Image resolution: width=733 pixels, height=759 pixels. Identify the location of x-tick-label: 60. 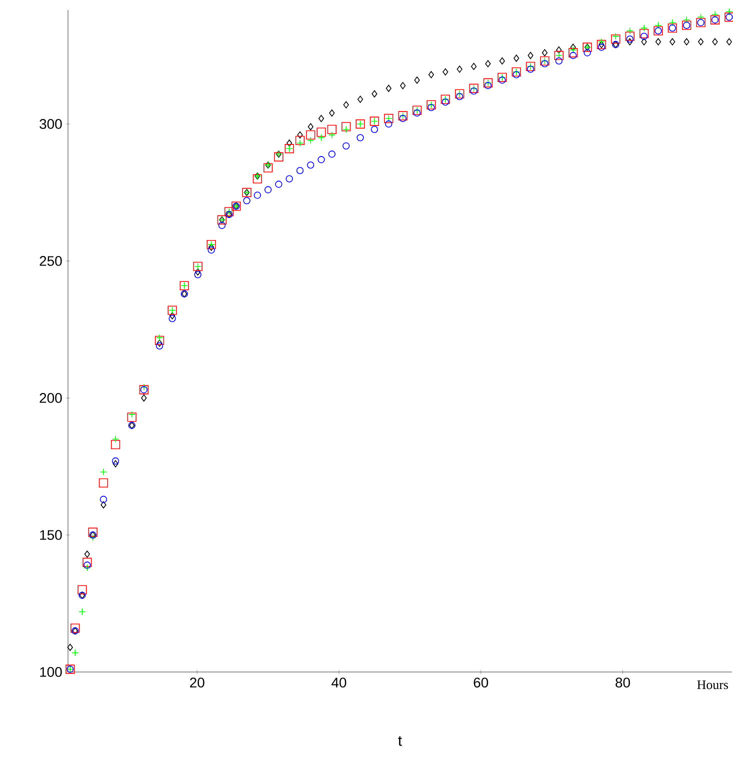
(481, 683).